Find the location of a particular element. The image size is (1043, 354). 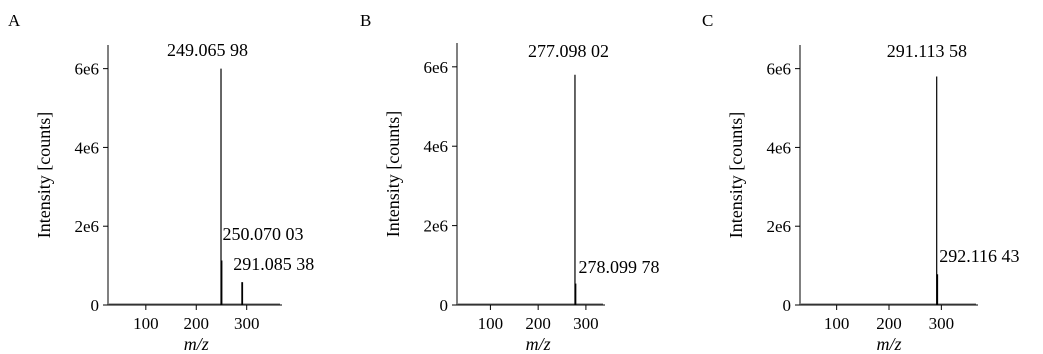

panel-c-x-tick-label: 300 is located at coordinates (942, 323).